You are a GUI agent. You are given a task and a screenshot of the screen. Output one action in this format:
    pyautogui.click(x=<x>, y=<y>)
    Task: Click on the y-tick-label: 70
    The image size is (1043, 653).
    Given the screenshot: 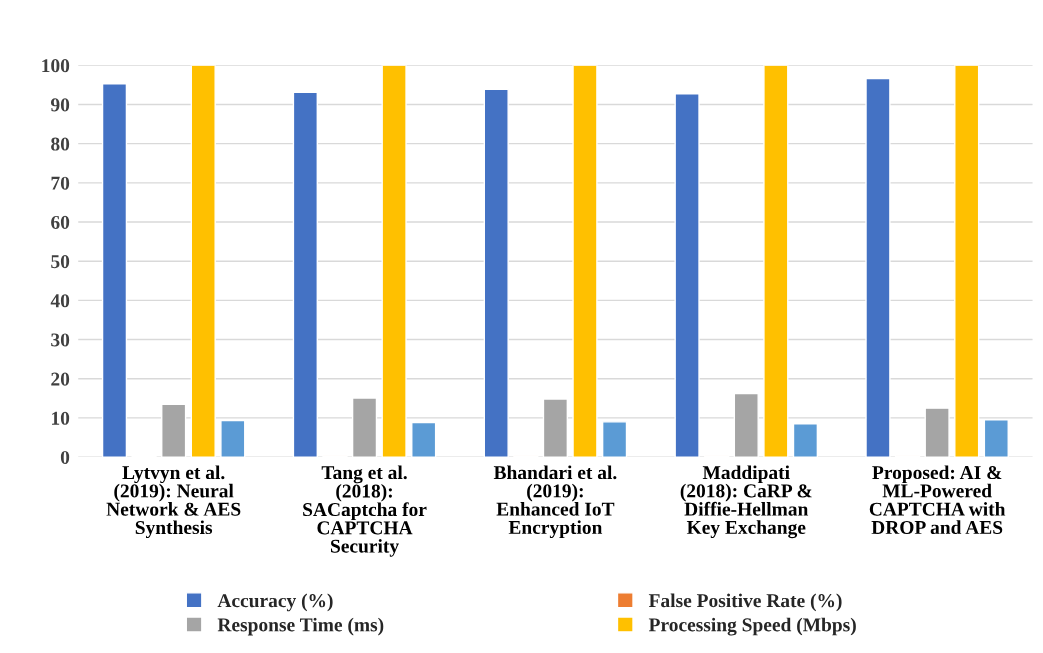 What is the action you would take?
    pyautogui.click(x=60, y=183)
    